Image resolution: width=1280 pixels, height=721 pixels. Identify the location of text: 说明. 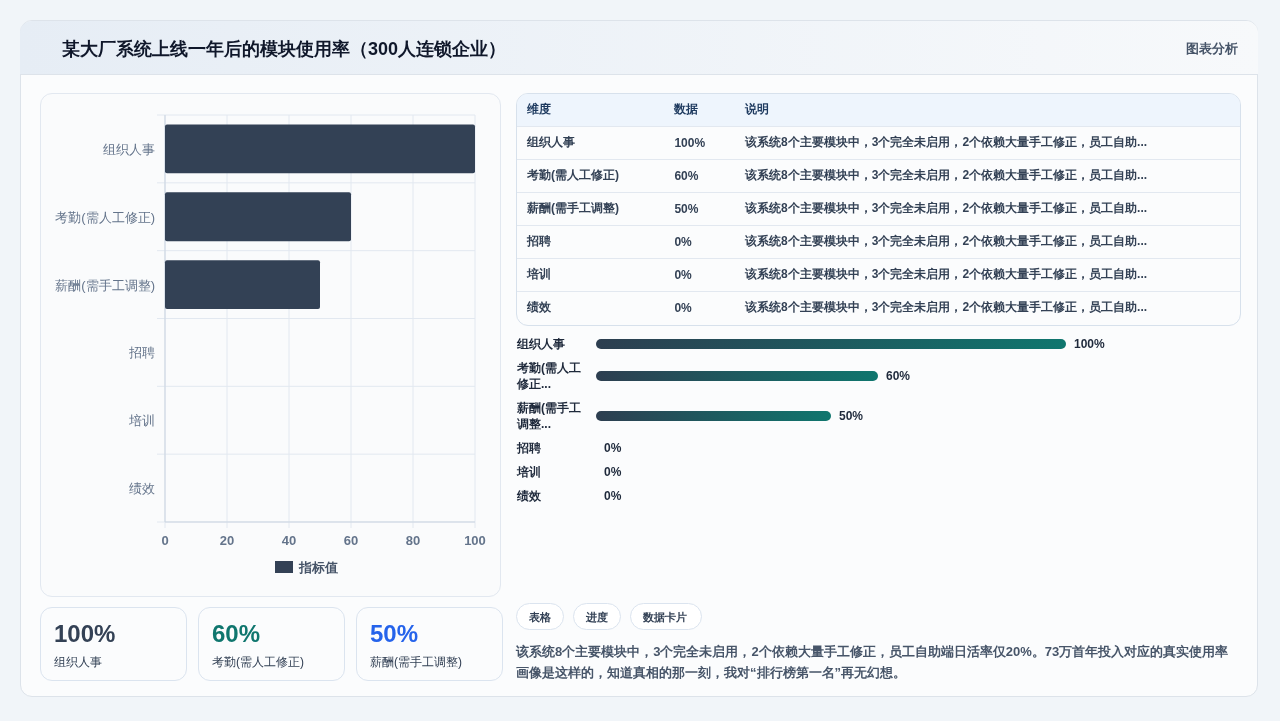
(757, 110).